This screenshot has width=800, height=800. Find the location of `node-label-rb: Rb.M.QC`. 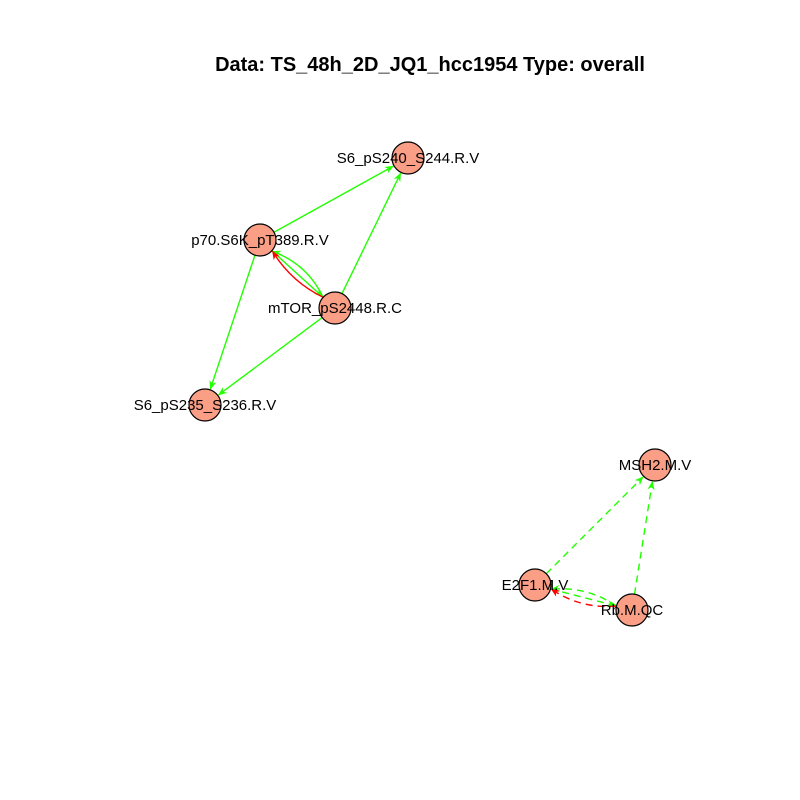

node-label-rb: Rb.M.QC is located at coordinates (632, 610).